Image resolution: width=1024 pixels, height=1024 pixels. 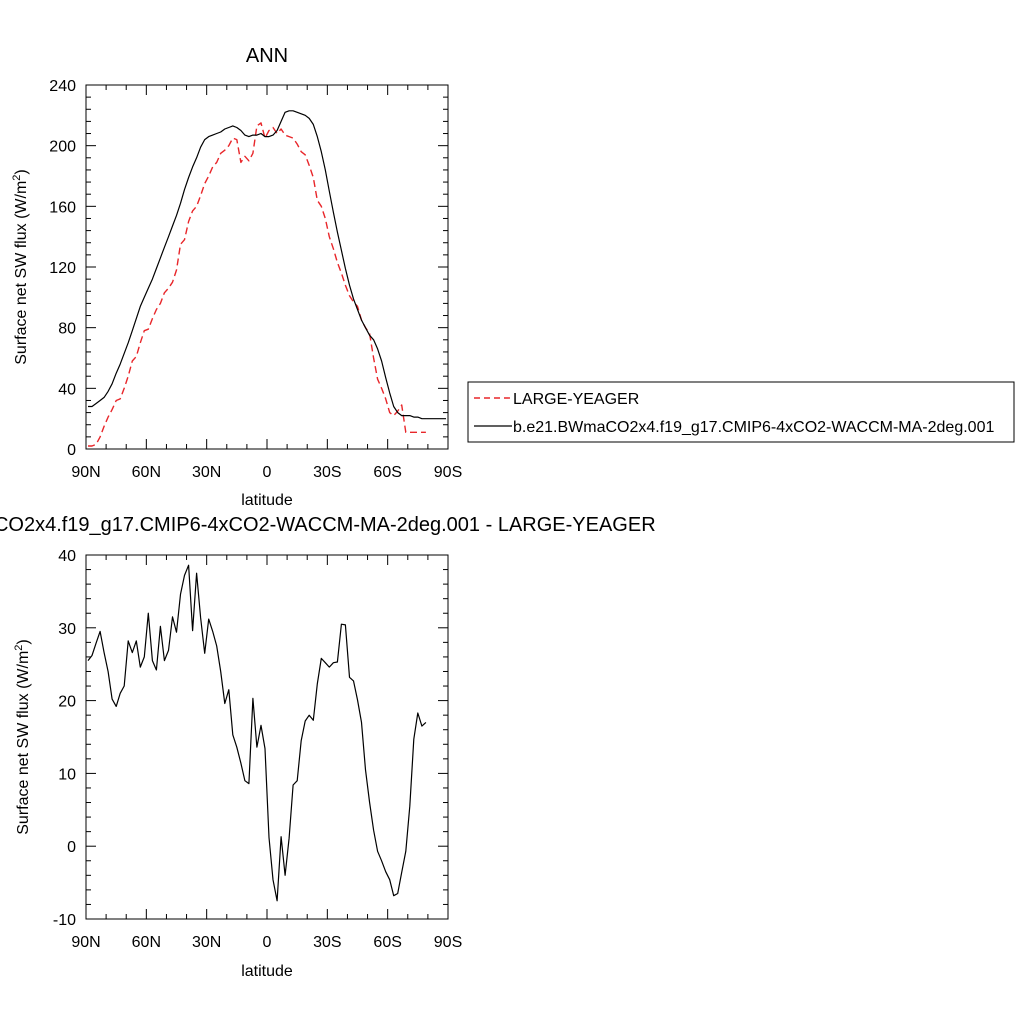 What do you see at coordinates (267, 500) in the screenshot?
I see `top-x-axis-label: latitude` at bounding box center [267, 500].